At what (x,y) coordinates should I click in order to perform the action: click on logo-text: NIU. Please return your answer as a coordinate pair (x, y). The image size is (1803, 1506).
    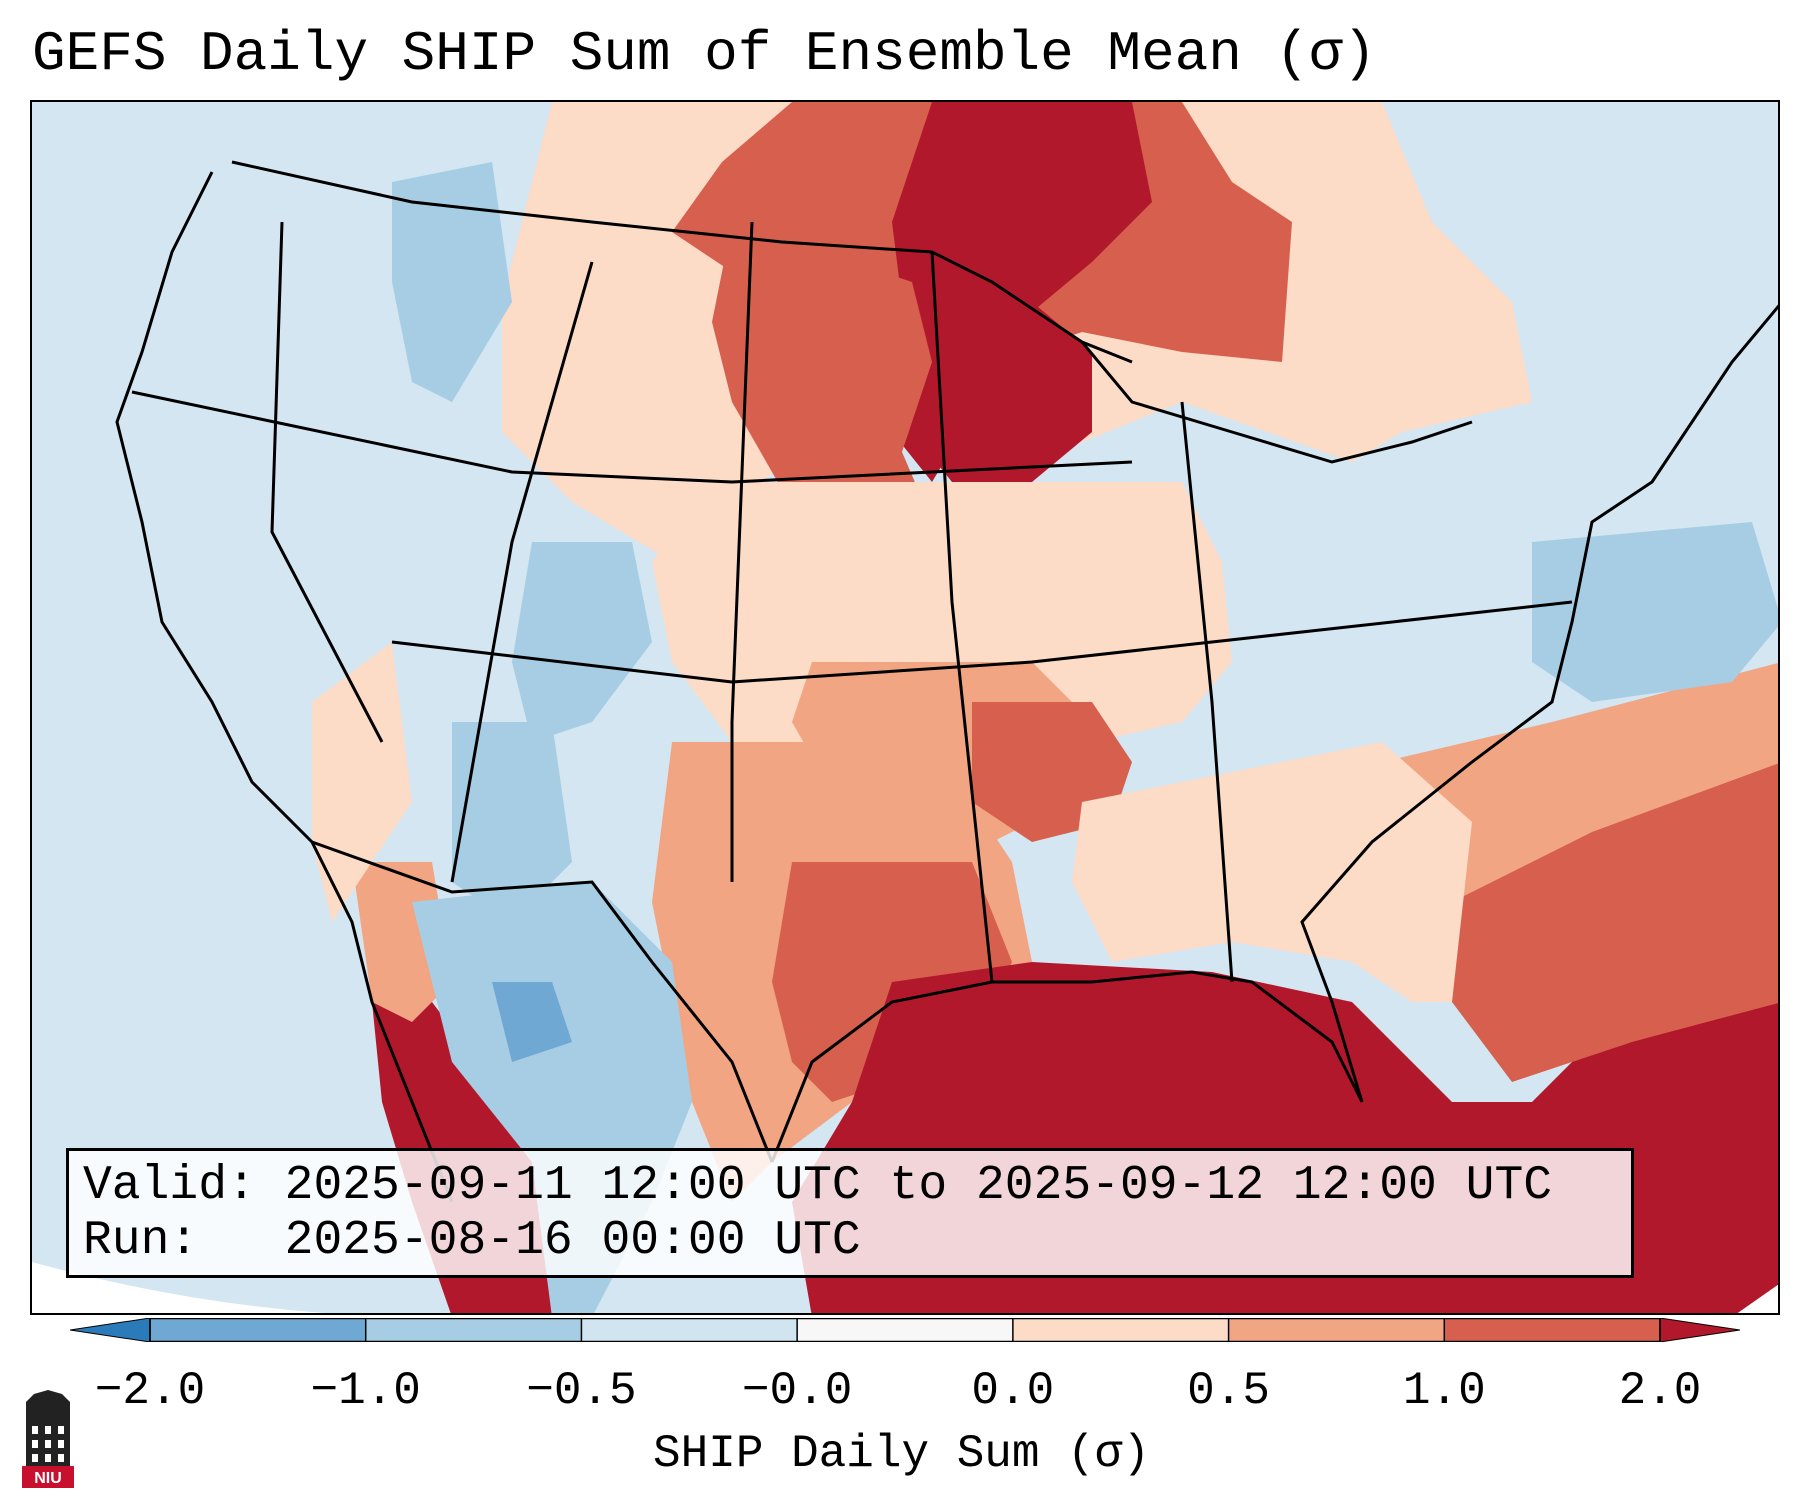
    Looking at the image, I should click on (48, 1478).